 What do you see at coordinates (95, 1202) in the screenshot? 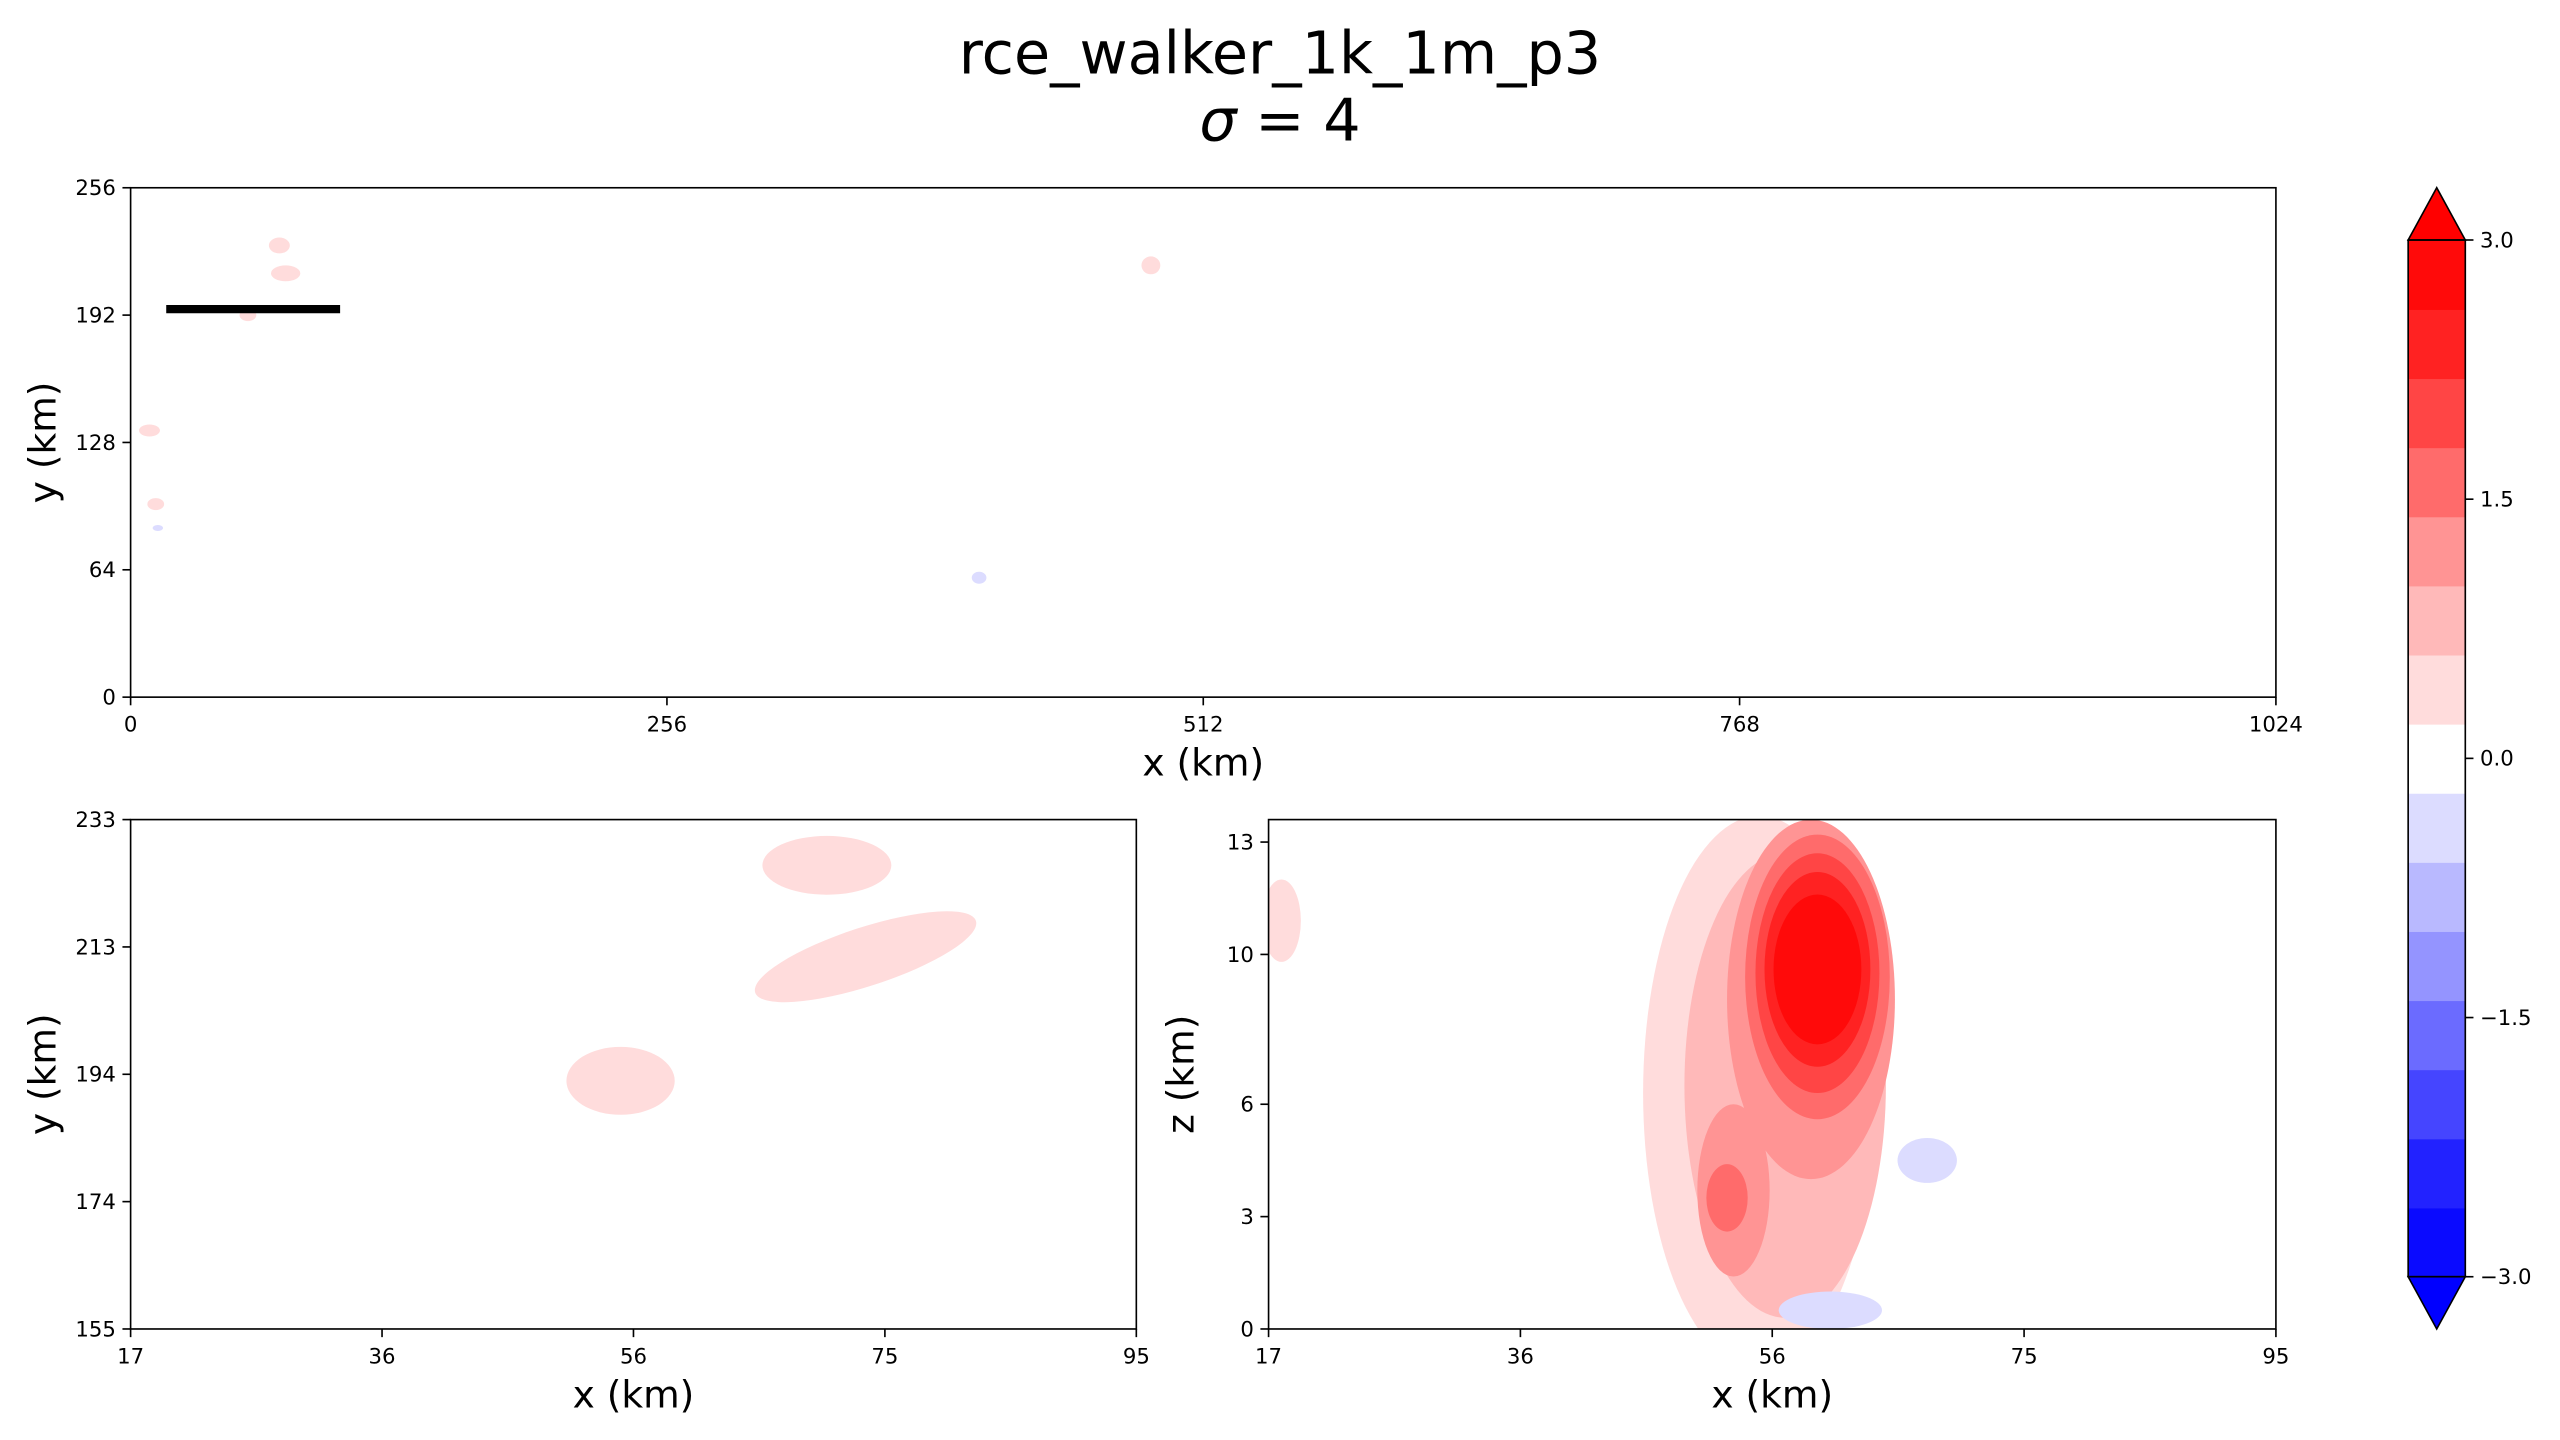
I see `y-tick-label: 174` at bounding box center [95, 1202].